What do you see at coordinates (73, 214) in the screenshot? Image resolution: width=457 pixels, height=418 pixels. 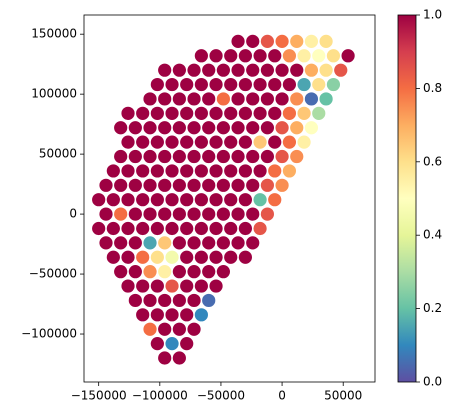 I see `y-tick-label: 0` at bounding box center [73, 214].